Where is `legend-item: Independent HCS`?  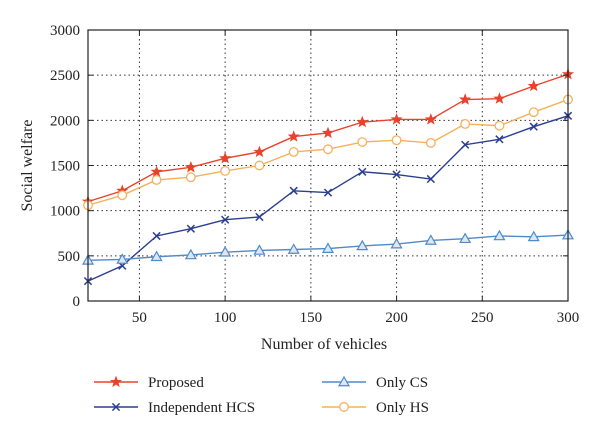 legend-item: Independent HCS is located at coordinates (174, 408).